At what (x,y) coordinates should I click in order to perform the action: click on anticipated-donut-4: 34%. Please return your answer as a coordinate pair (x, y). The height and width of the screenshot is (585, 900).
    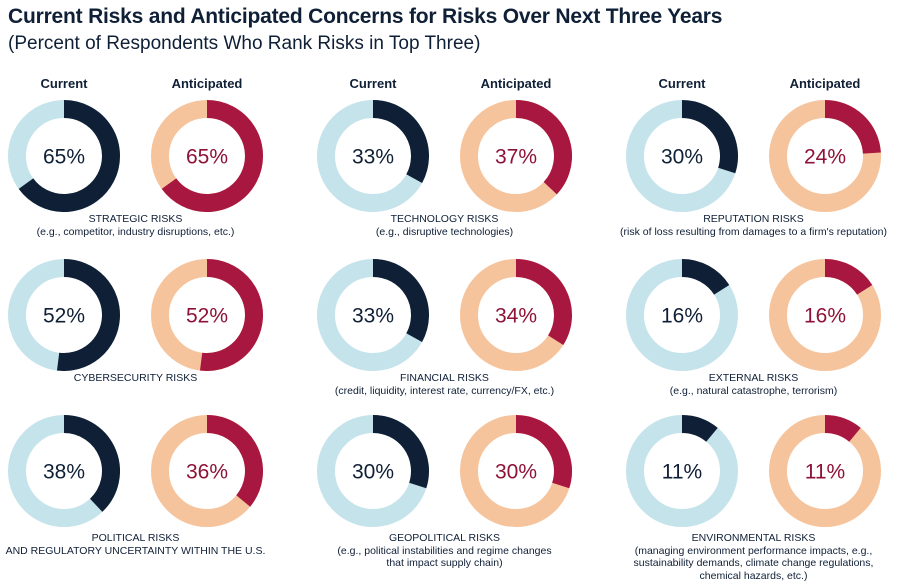
    Looking at the image, I should click on (516, 315).